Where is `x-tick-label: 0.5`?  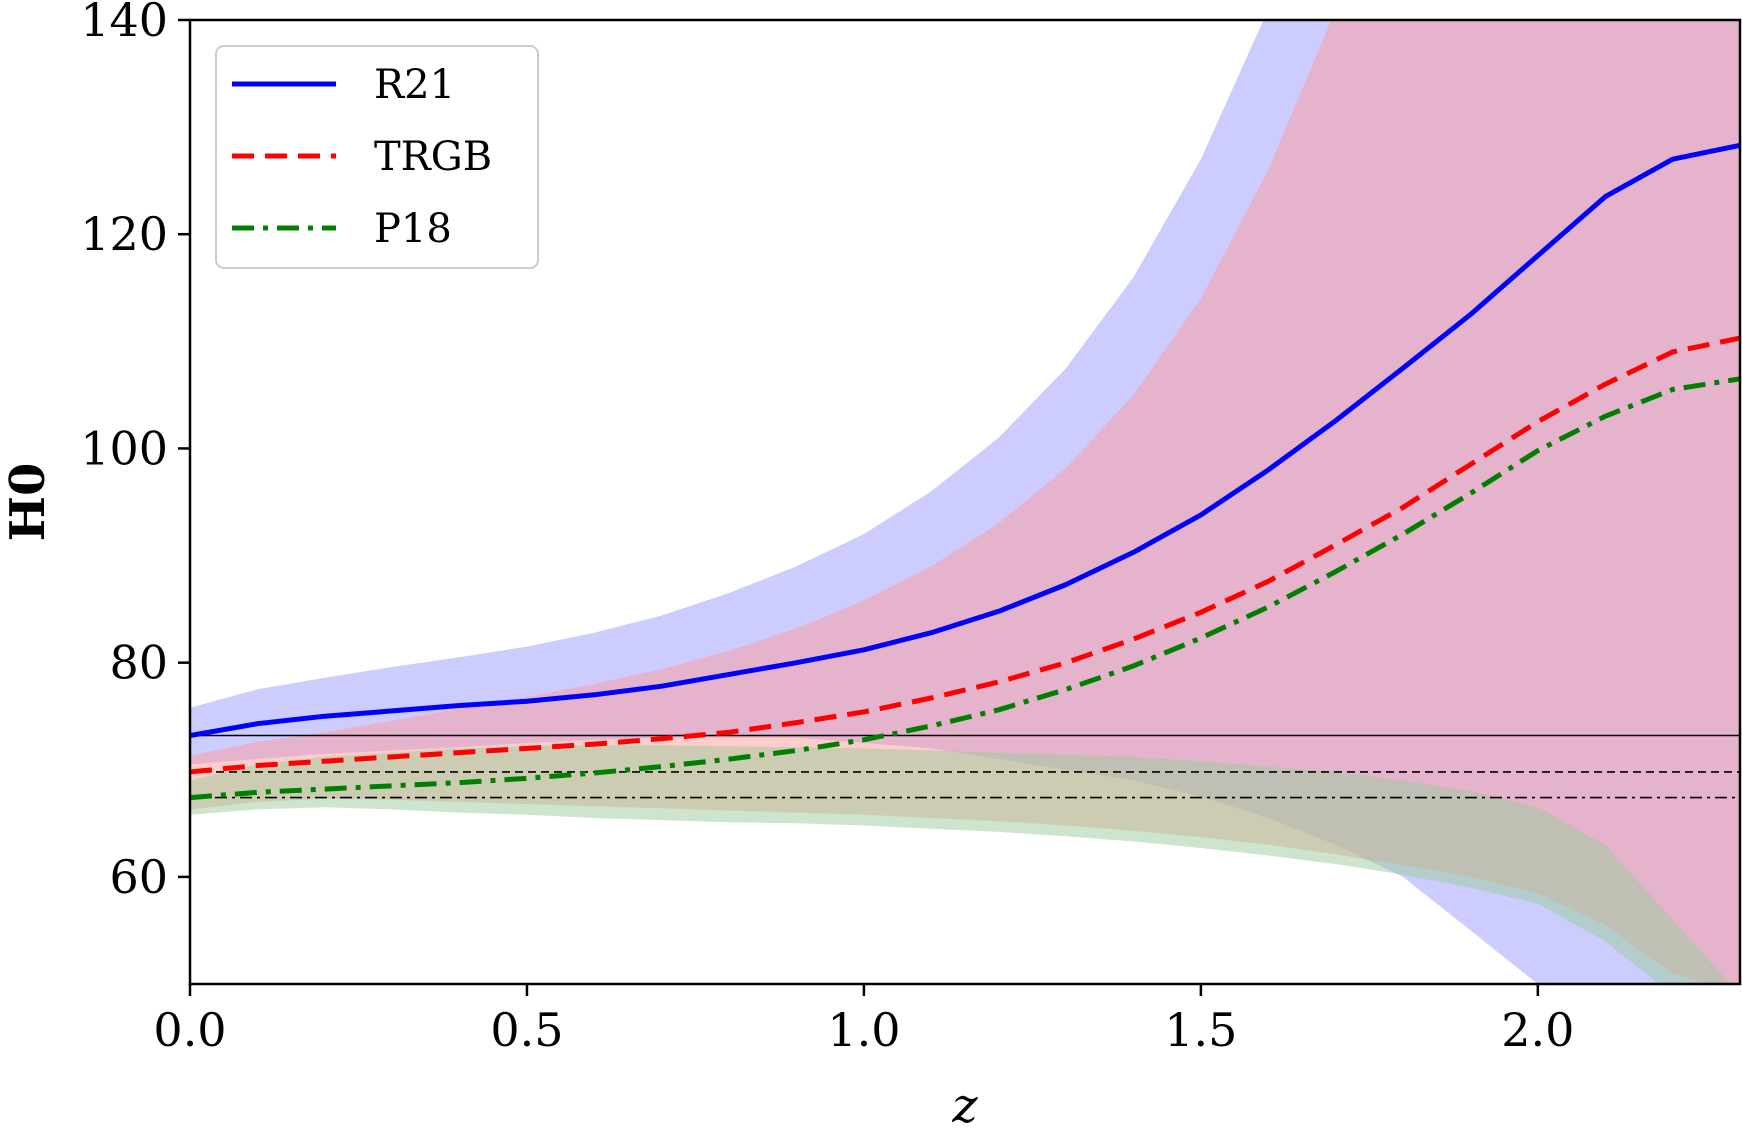
x-tick-label: 0.5 is located at coordinates (526, 1030).